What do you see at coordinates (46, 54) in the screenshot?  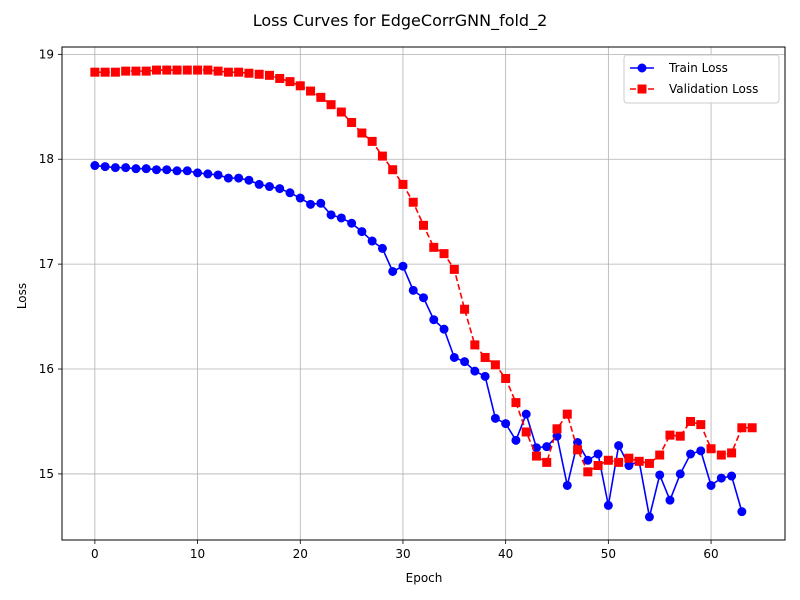 I see `y-tick-label: 19` at bounding box center [46, 54].